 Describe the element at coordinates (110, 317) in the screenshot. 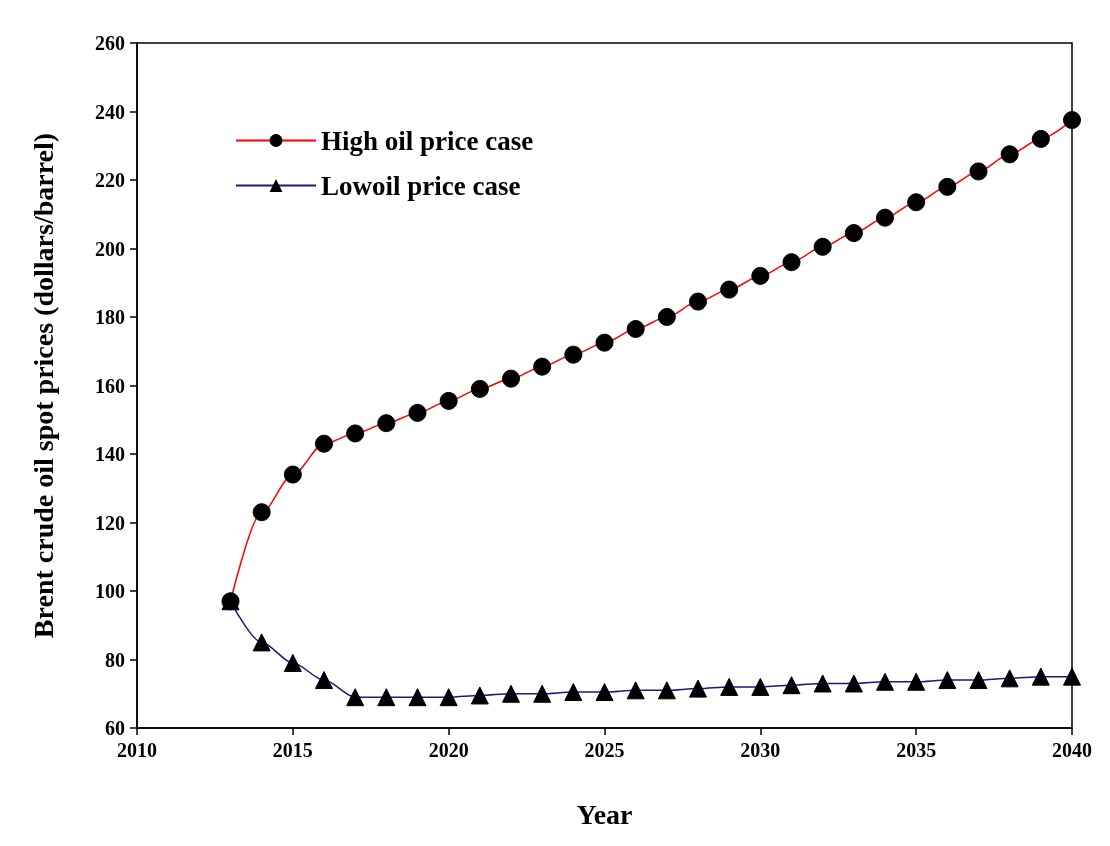

I see `y-tick-label: 180` at that location.